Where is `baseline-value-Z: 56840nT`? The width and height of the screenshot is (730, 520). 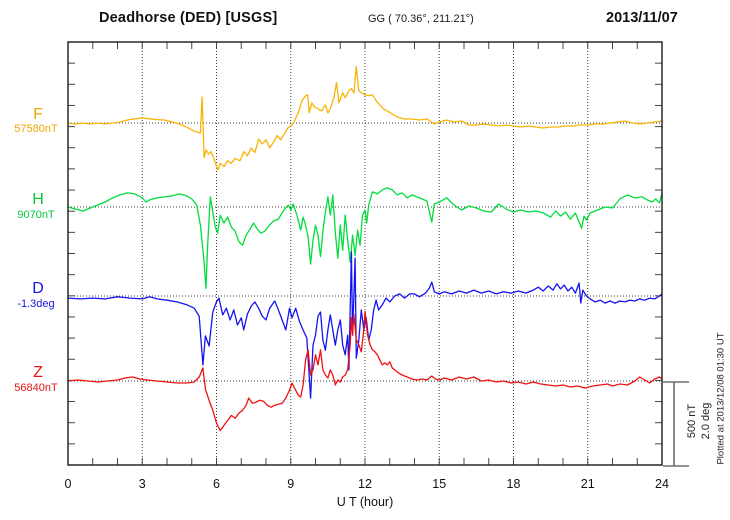
baseline-value-Z: 56840nT is located at coordinates (36, 388).